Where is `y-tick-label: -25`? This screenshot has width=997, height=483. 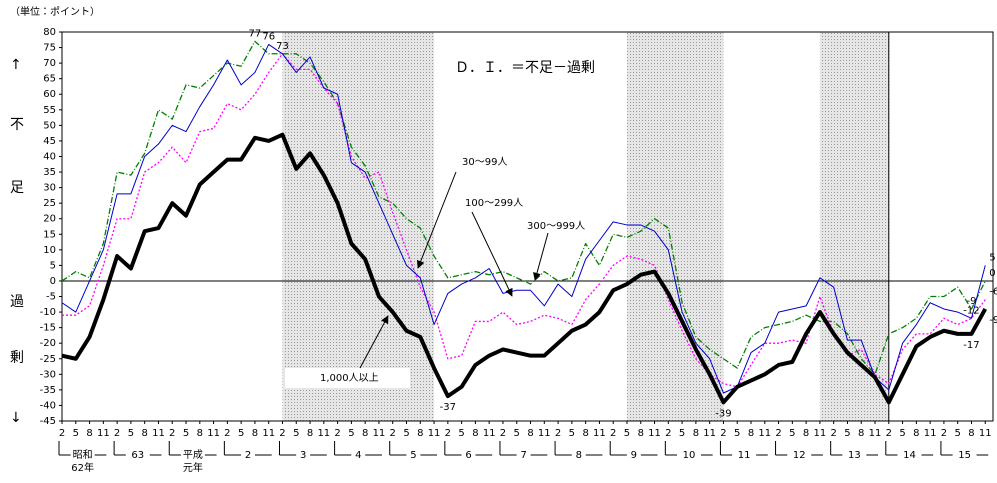
y-tick-label: -25 is located at coordinates (48, 359).